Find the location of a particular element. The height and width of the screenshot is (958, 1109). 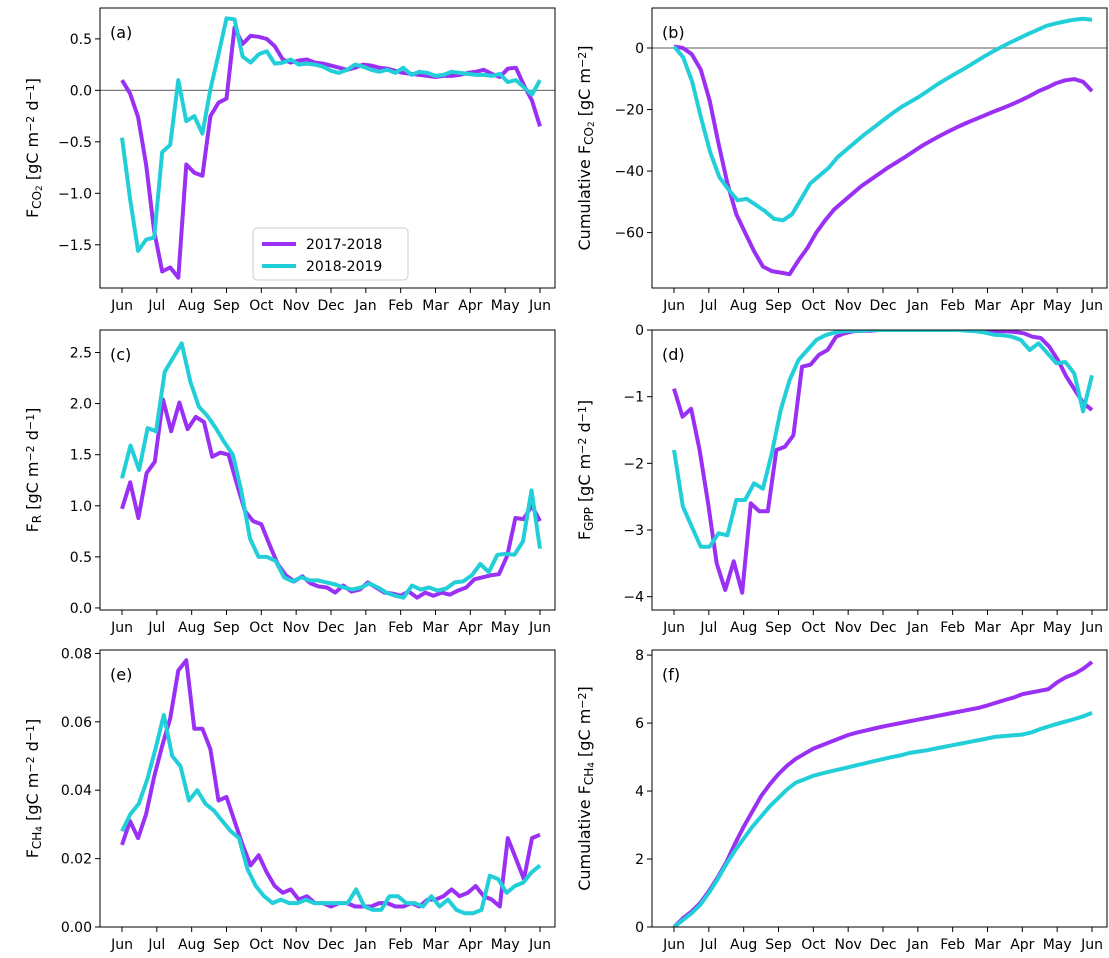

y-tick-label: 6 is located at coordinates (639, 724).